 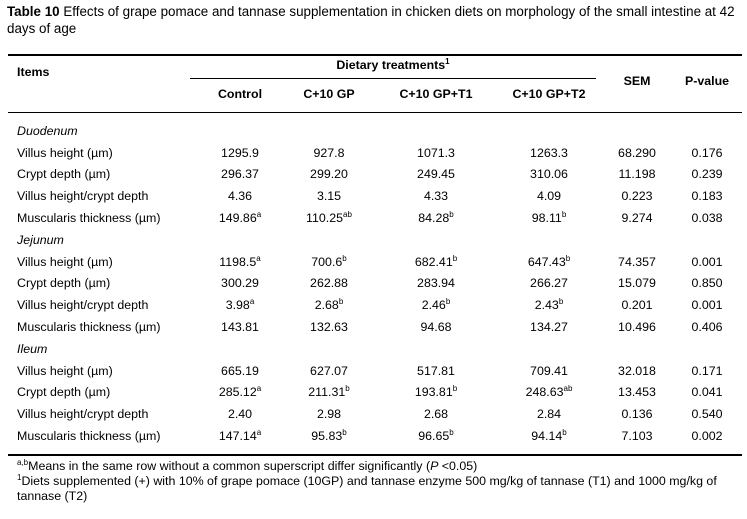 I want to click on value-number: 4.33, so click(x=436, y=196).